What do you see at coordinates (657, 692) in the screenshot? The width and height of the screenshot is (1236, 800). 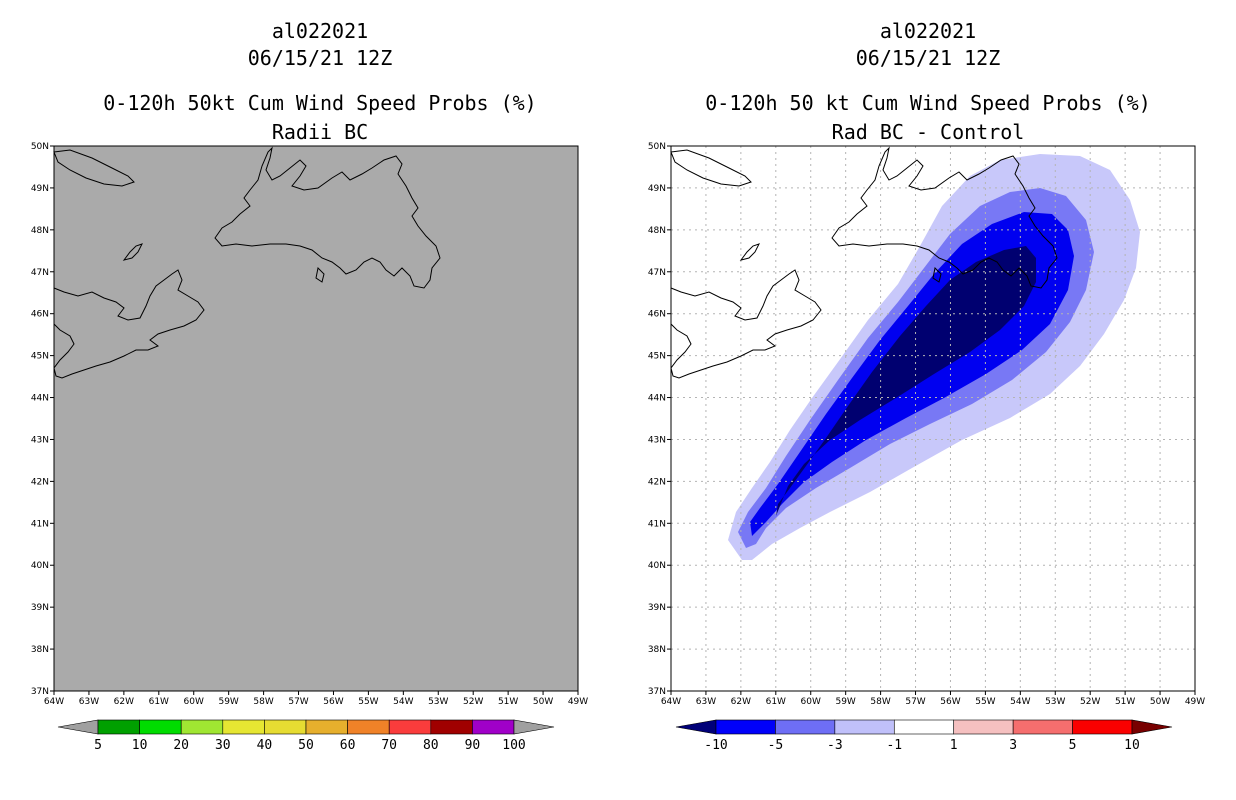 I see `right-lat-label: 37N` at bounding box center [657, 692].